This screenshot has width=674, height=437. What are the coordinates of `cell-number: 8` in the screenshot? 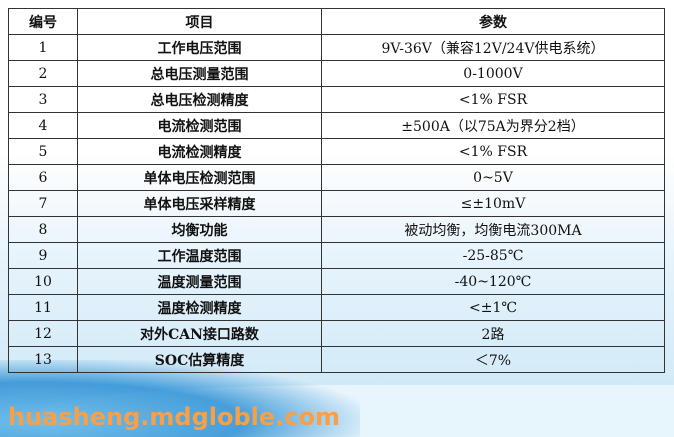 It's located at (43, 229).